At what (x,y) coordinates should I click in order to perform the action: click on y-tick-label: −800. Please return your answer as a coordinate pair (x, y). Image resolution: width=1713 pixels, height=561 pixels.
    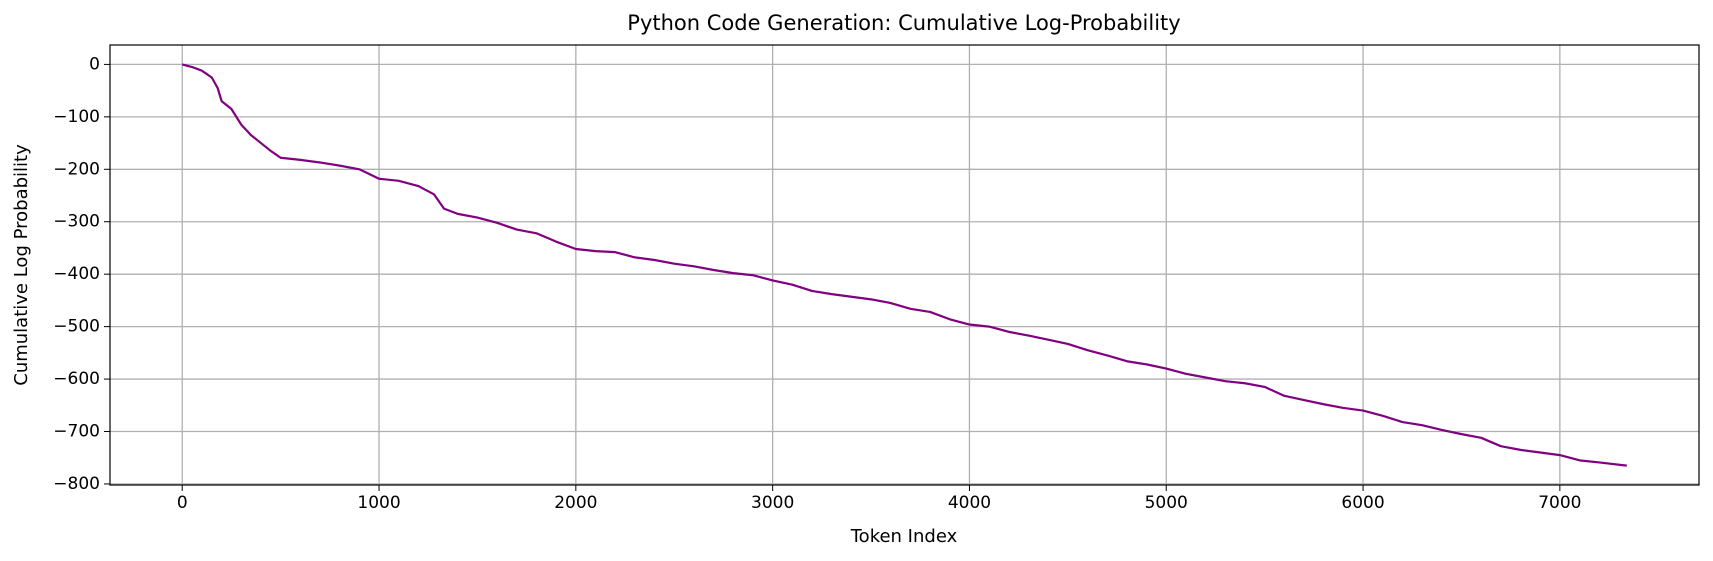
    Looking at the image, I should click on (76, 484).